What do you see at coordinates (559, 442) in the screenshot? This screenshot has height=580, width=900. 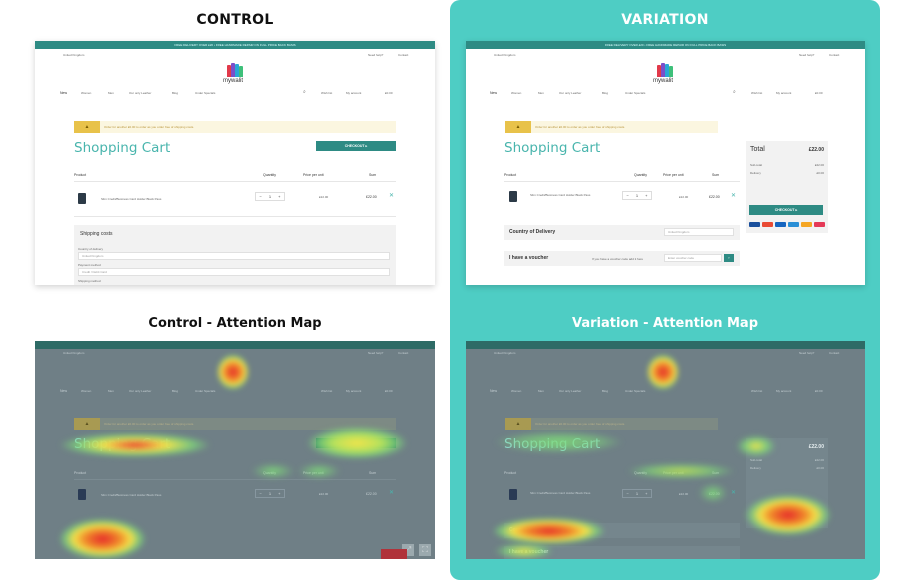 I see `heat-spot-title` at bounding box center [559, 442].